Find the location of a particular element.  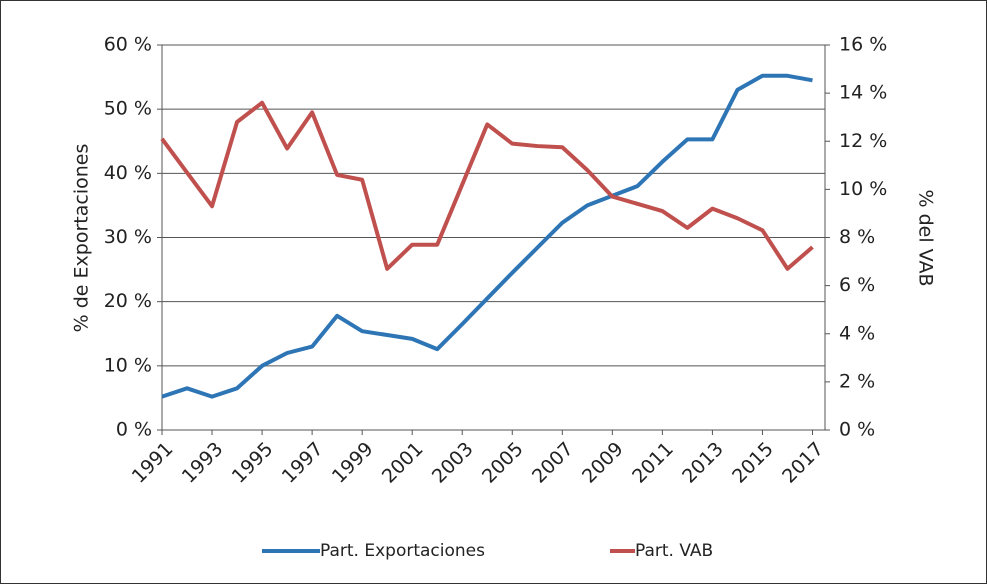

legend-label: Part. Exportaciones is located at coordinates (402, 551).